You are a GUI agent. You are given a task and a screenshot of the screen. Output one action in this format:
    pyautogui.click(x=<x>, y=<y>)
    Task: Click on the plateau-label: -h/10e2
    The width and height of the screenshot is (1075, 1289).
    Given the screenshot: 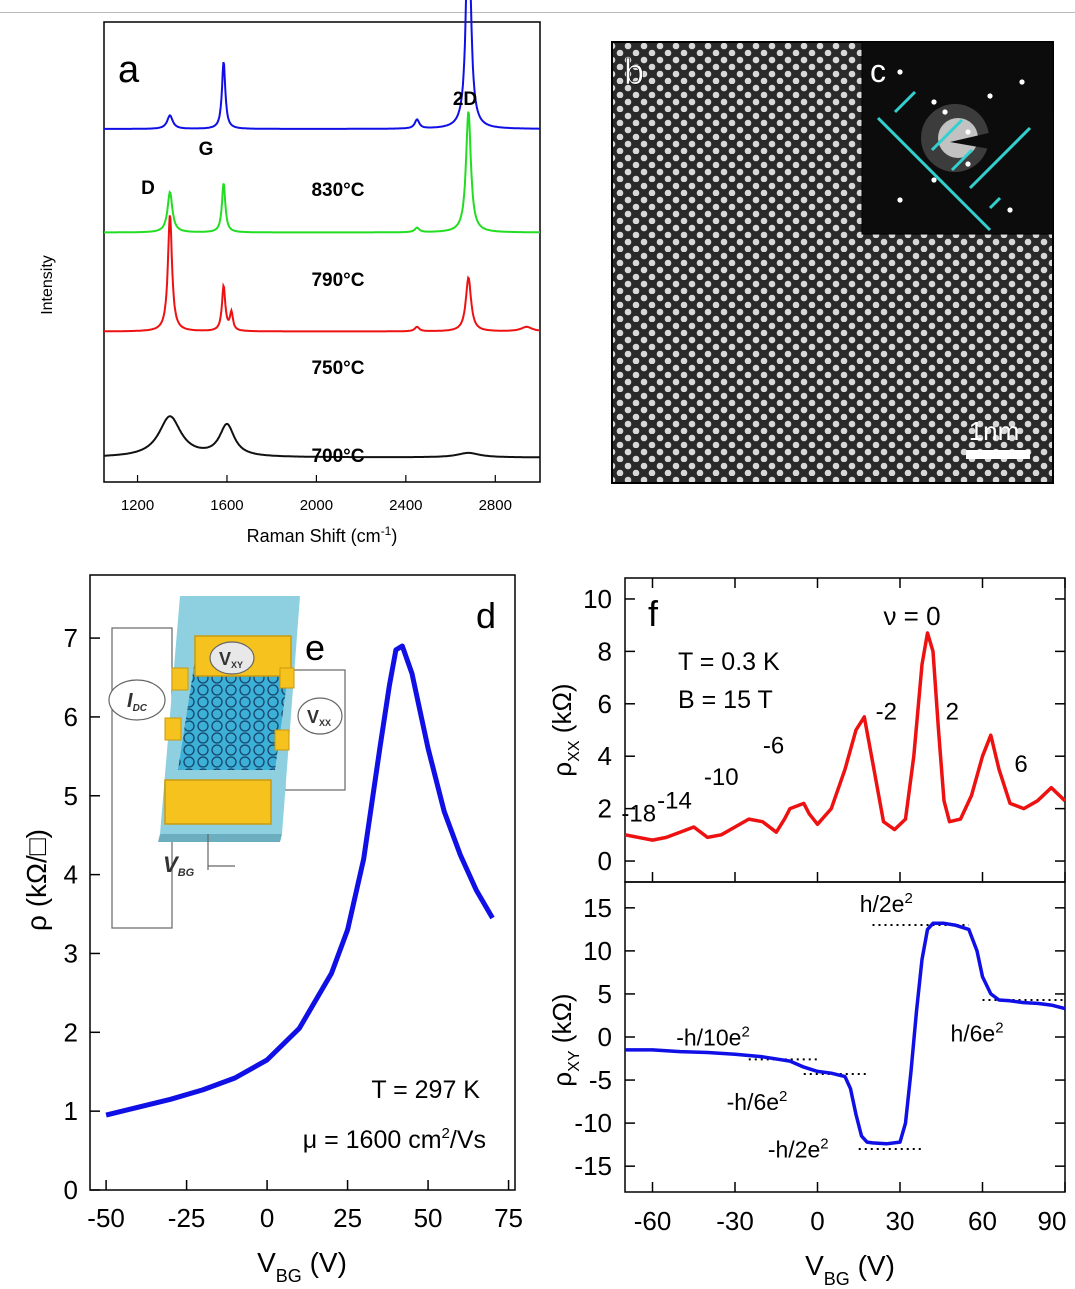 What is the action you would take?
    pyautogui.click(x=713, y=1037)
    